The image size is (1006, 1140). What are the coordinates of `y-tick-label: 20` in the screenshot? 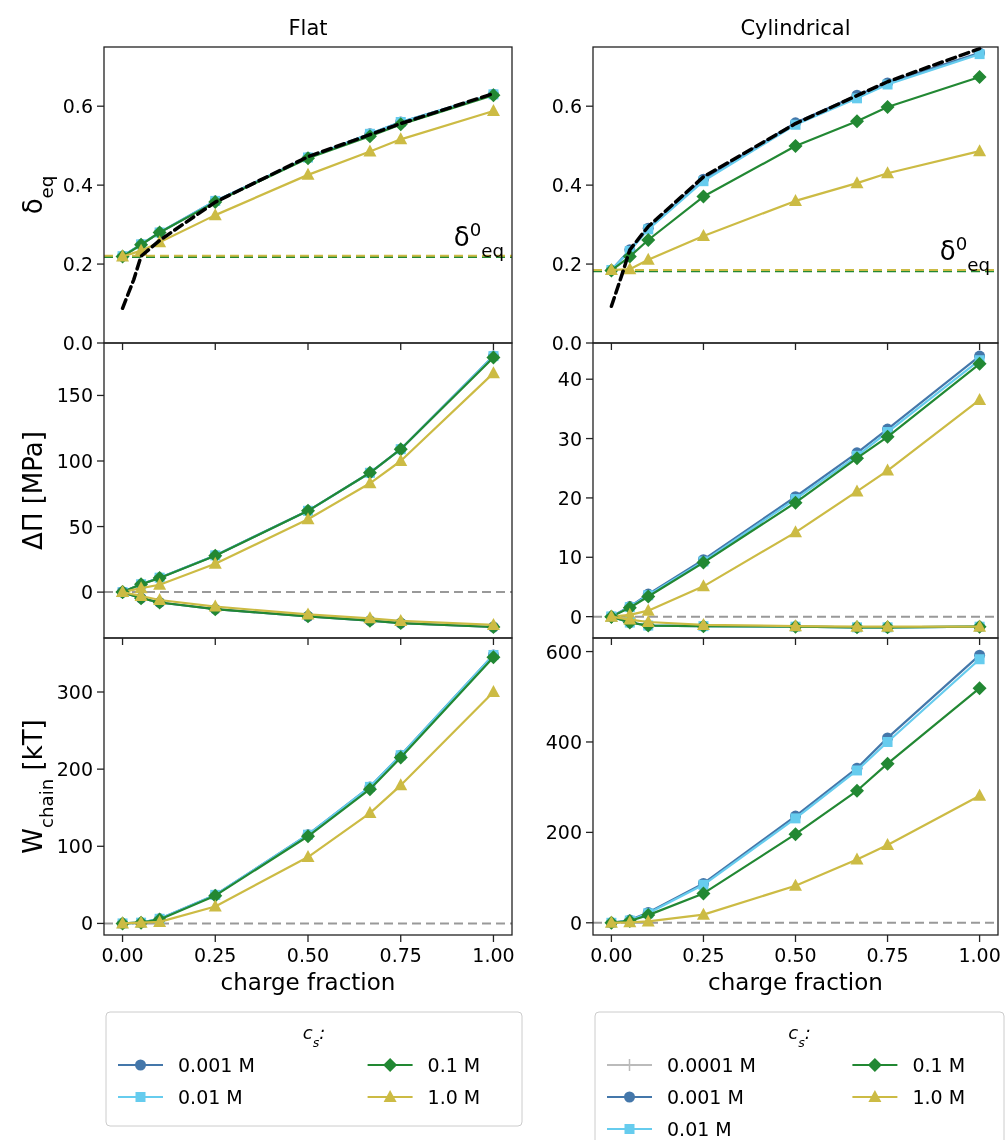 It's located at (569, 497).